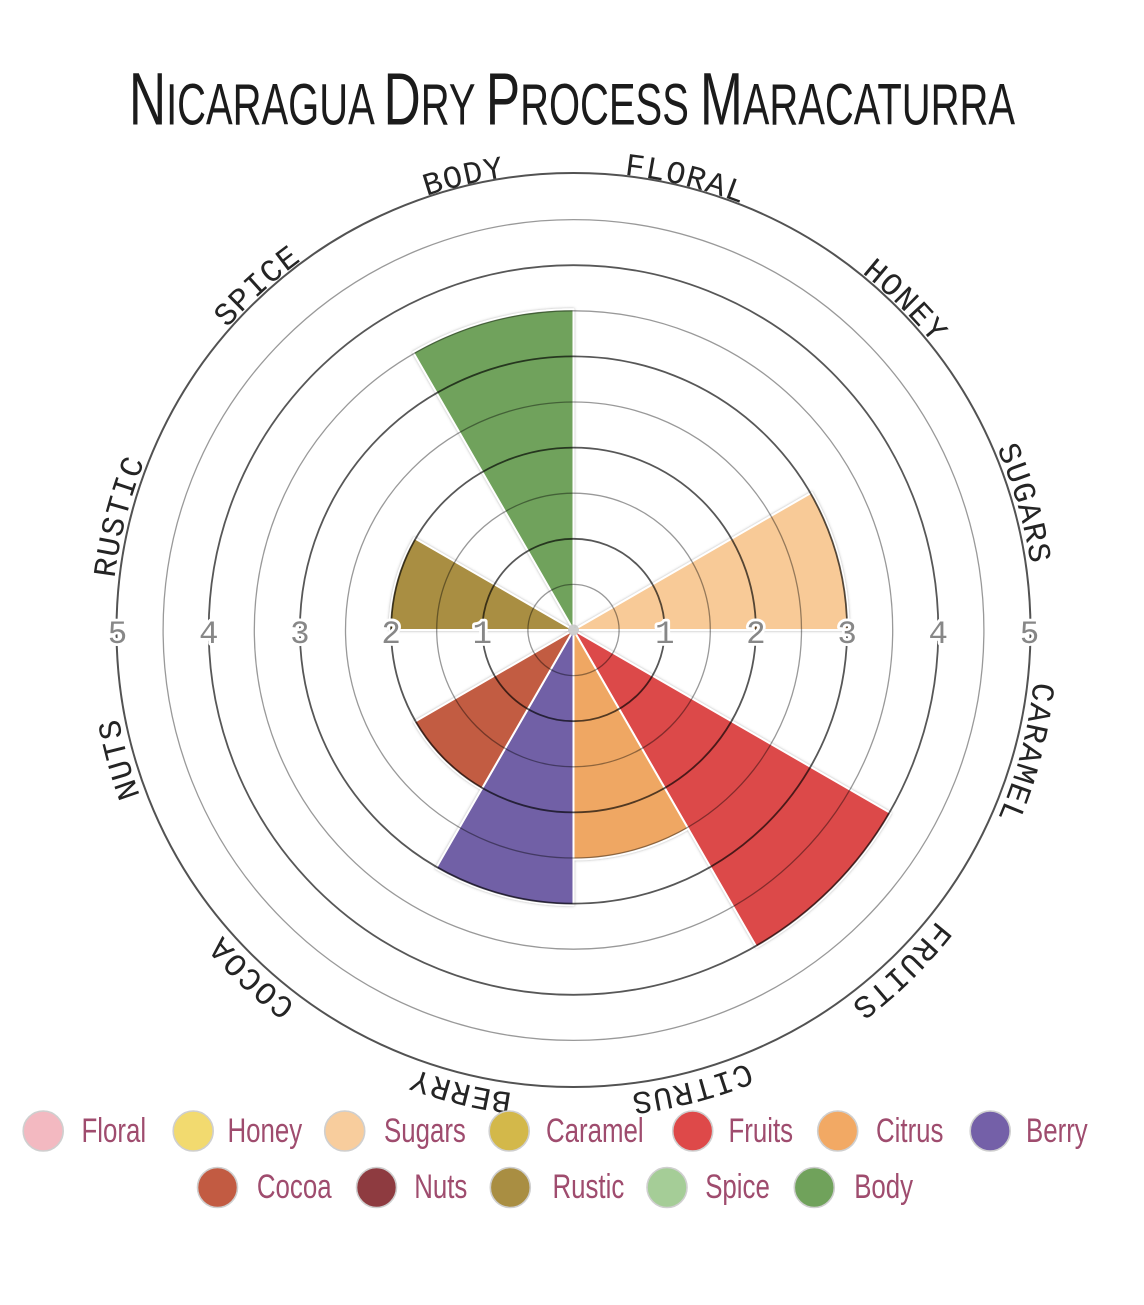  I want to click on svg-text: Body, so click(884, 1187).